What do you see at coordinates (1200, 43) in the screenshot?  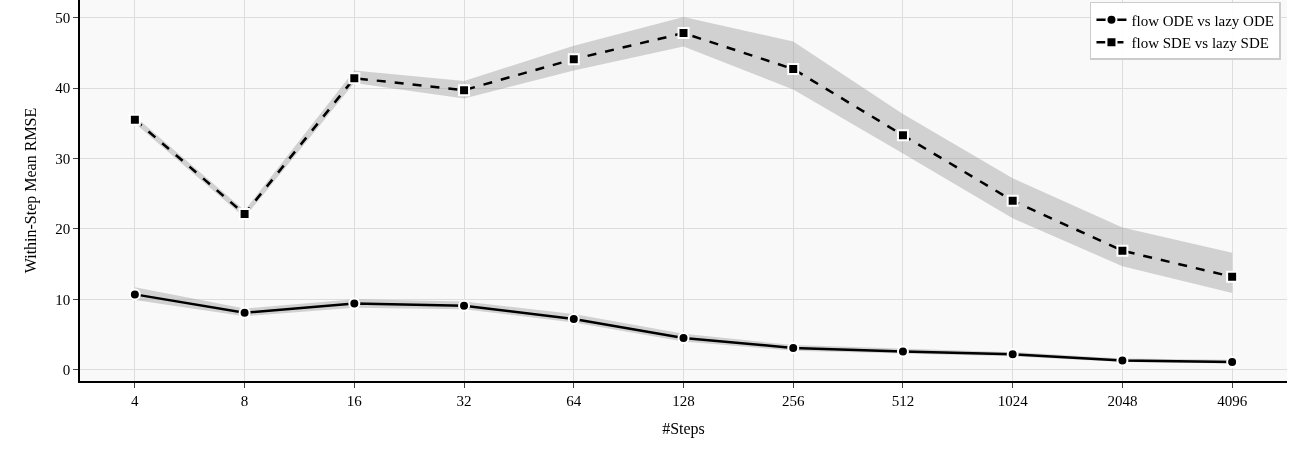 I see `legend-label: flow SDE vs lazy SDE` at bounding box center [1200, 43].